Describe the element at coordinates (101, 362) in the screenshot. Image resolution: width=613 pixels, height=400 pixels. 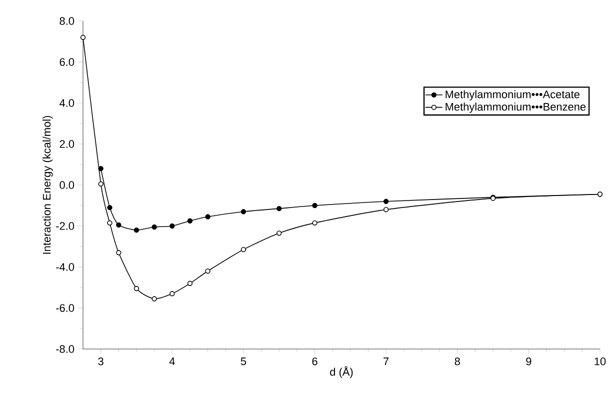
I see `x-tick-label: 3` at that location.